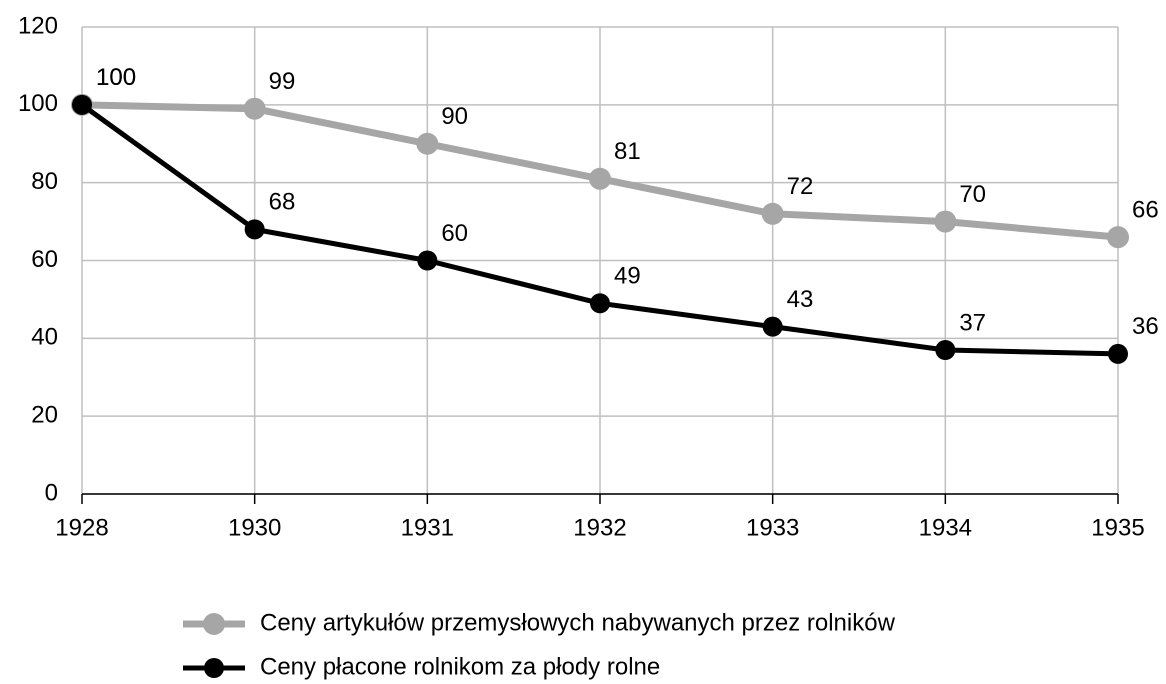 The width and height of the screenshot is (1166, 684). Describe the element at coordinates (1145, 326) in the screenshot. I see `data-label: 36` at that location.